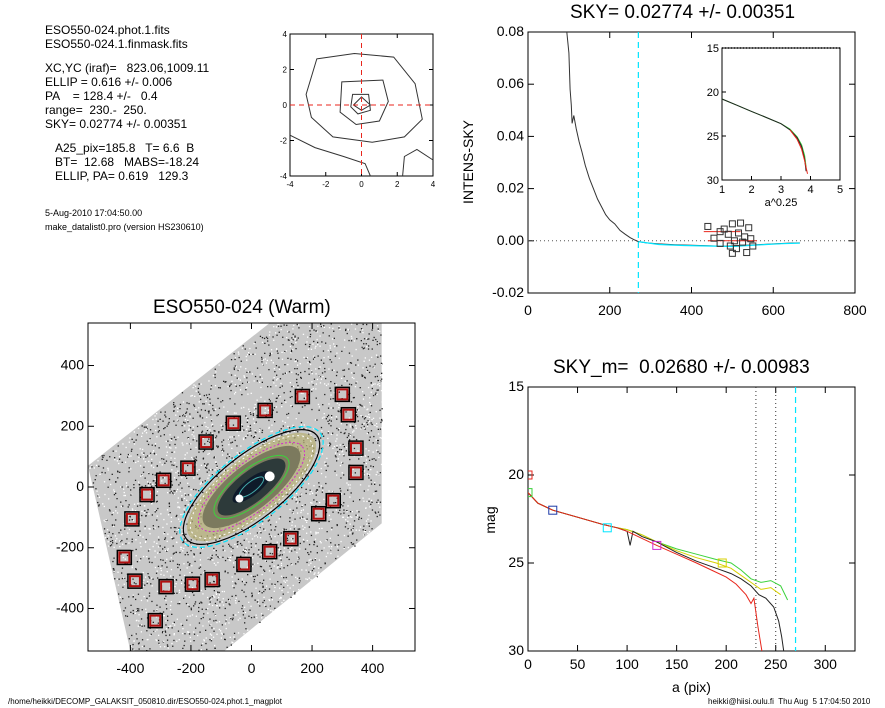 The image size is (885, 708). Describe the element at coordinates (691, 162) in the screenshot. I see `sky-clip` at that location.